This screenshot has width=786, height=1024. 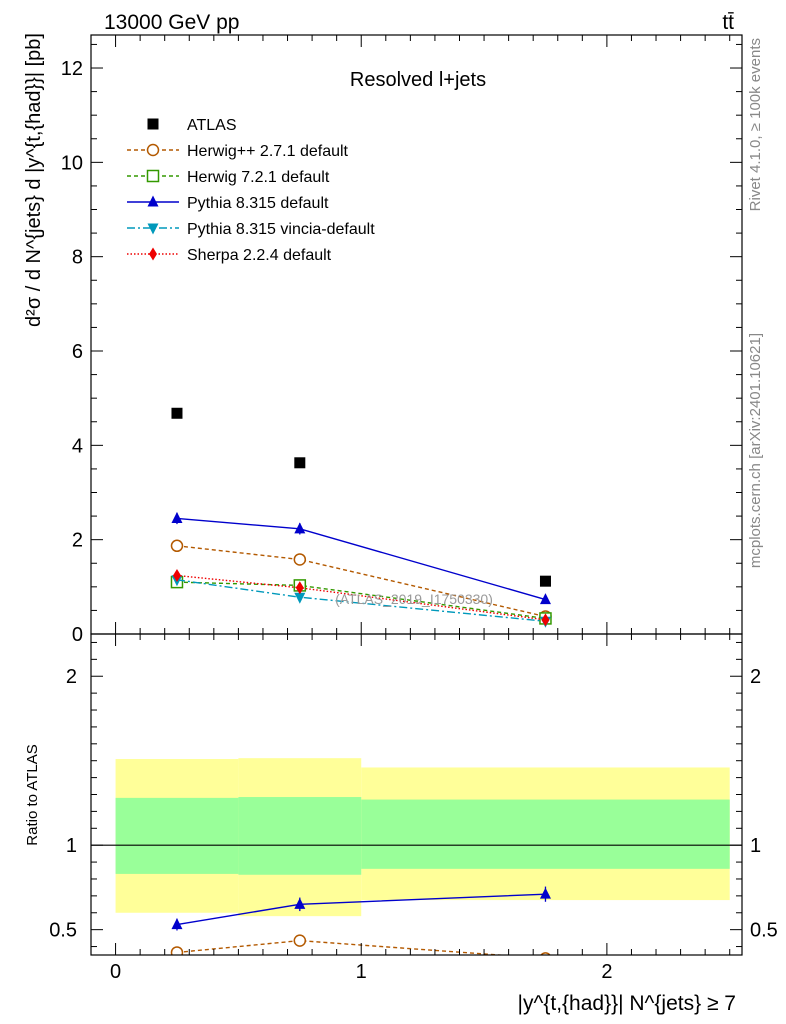 What do you see at coordinates (77, 258) in the screenshot?
I see `y-tick-label: 8` at bounding box center [77, 258].